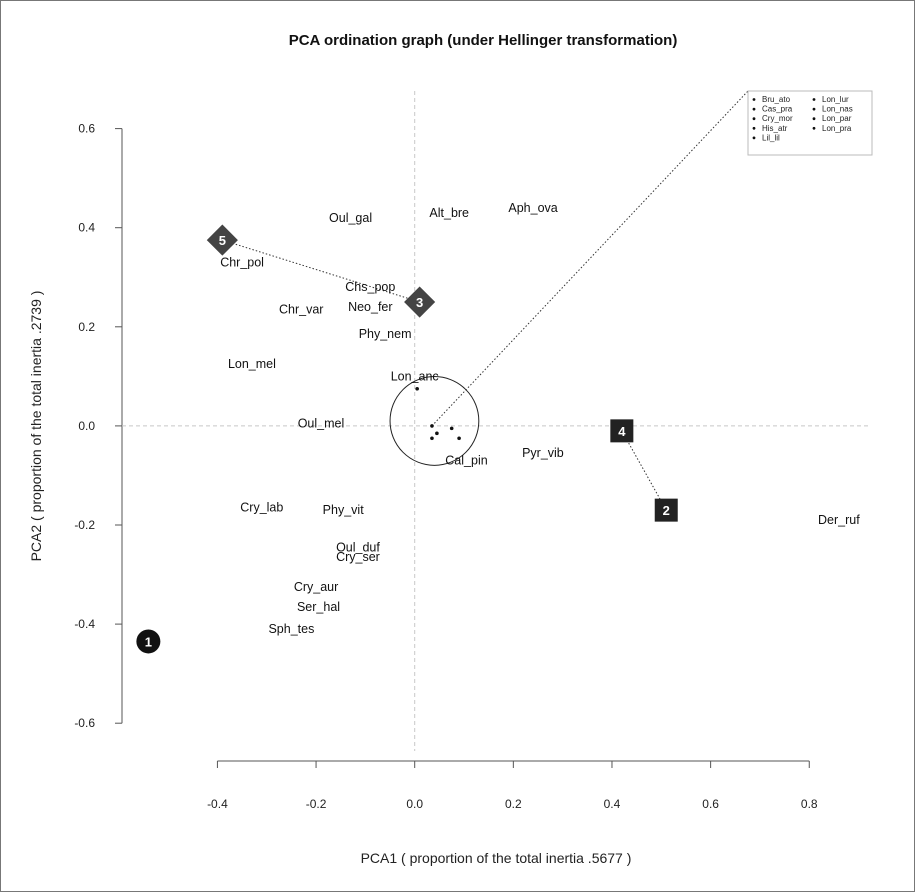 Image resolution: width=915 pixels, height=892 pixels. What do you see at coordinates (777, 109) in the screenshot?
I see `legend-entry: Cas_pra` at bounding box center [777, 109].